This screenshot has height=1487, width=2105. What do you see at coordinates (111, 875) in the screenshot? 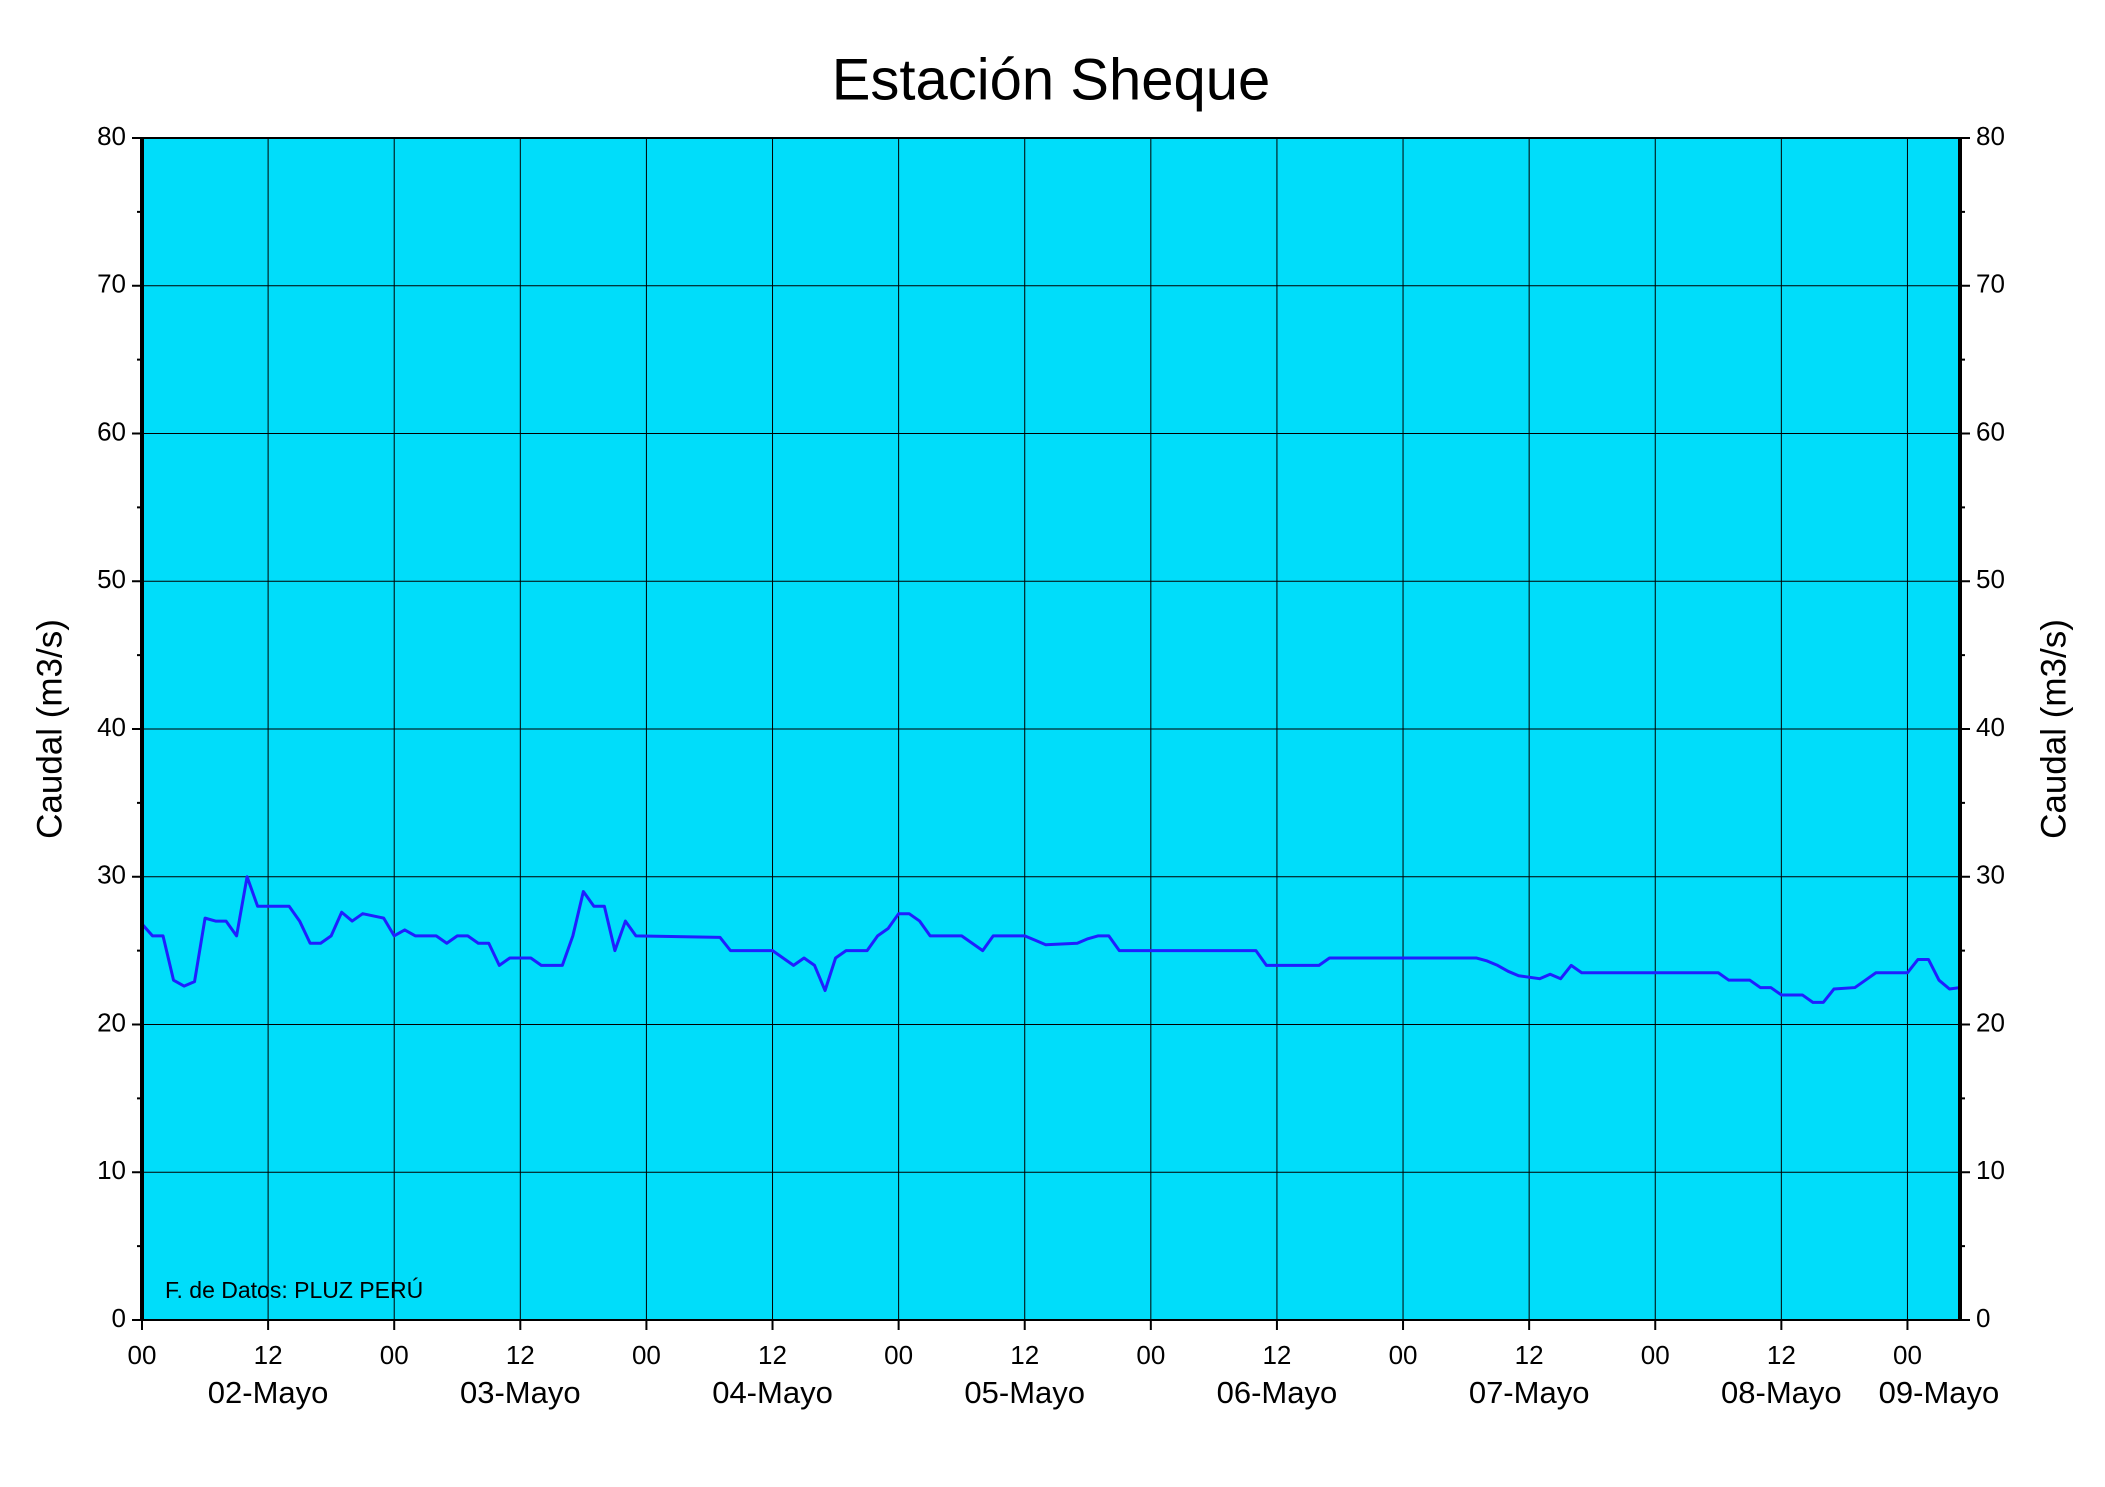
I see `y-tick-label: 30` at bounding box center [111, 875].